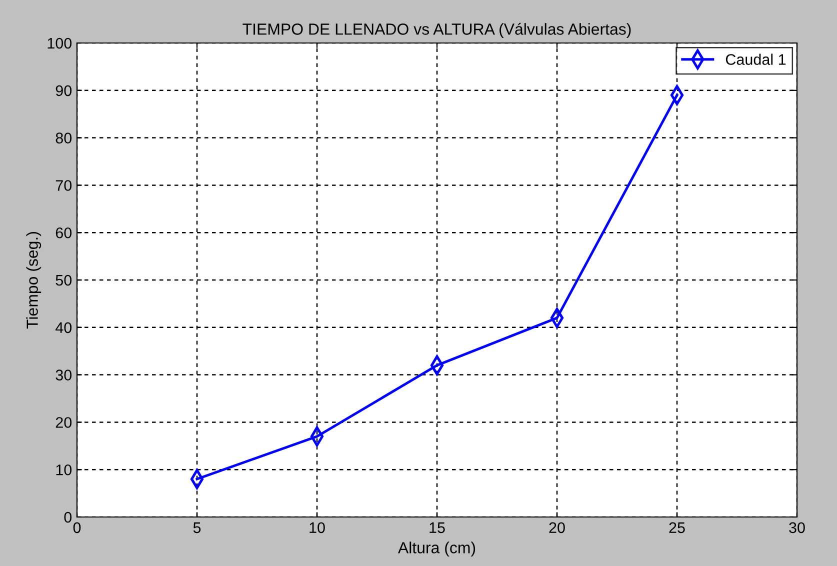 This screenshot has height=566, width=837. Describe the element at coordinates (34, 280) in the screenshot. I see `y-axis-title: Tiempo (seg.)` at that location.